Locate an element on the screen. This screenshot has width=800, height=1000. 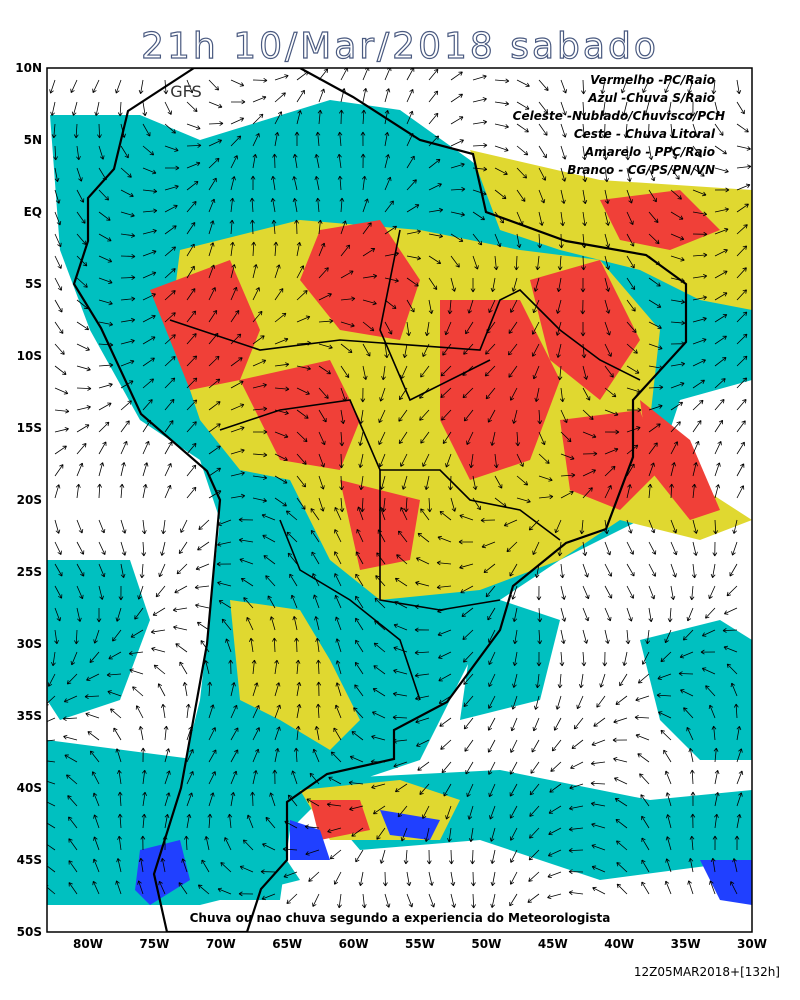
legend-item: Branco - CG/PS/PN/VN is located at coordinates (641, 170).